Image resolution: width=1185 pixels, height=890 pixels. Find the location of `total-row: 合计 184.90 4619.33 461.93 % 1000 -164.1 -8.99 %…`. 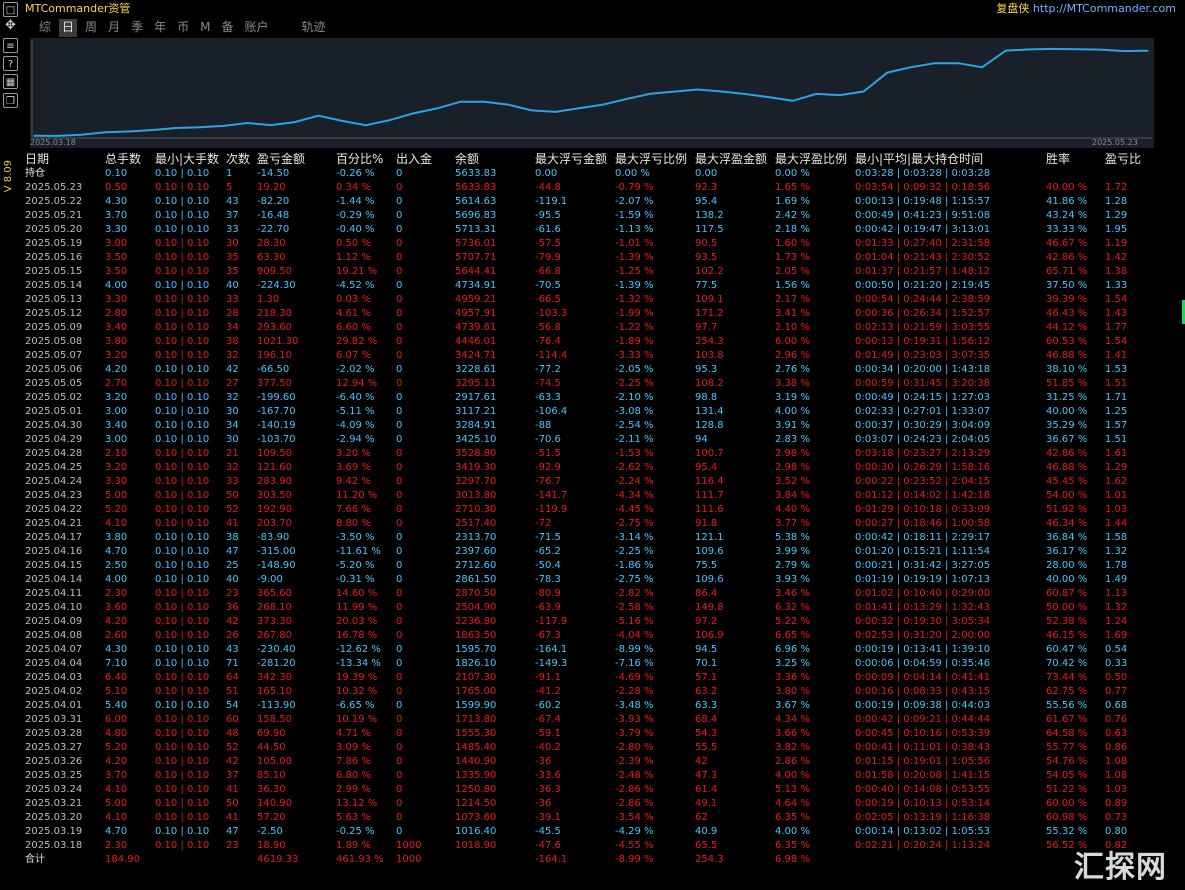

total-row: 合计 184.90 4619.33 461.93 % 1000 -164.1 -8.99 %… is located at coordinates (590, 860).